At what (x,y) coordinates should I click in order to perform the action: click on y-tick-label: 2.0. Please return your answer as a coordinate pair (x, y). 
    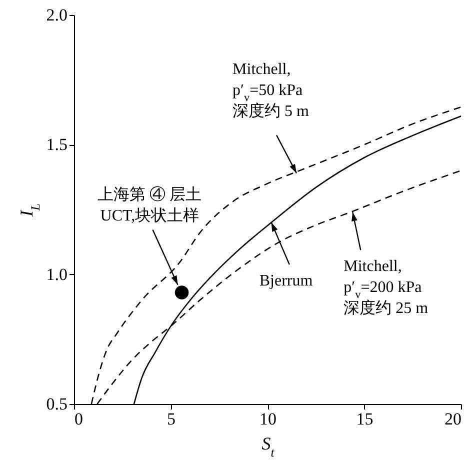
    Looking at the image, I should click on (57, 15).